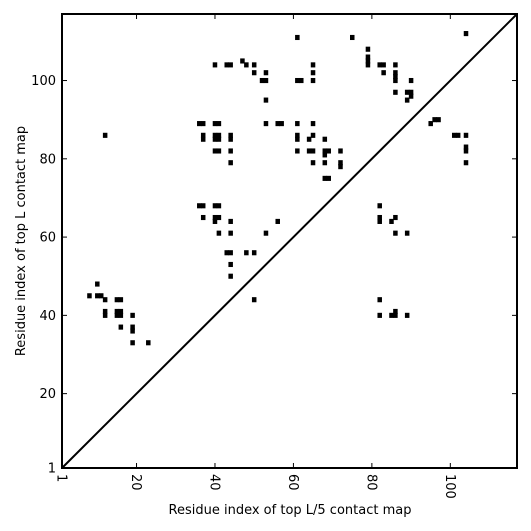  What do you see at coordinates (254, 486) in the screenshot?
I see `x-tick-labels: 1 20 40 60 80 100` at bounding box center [254, 486].